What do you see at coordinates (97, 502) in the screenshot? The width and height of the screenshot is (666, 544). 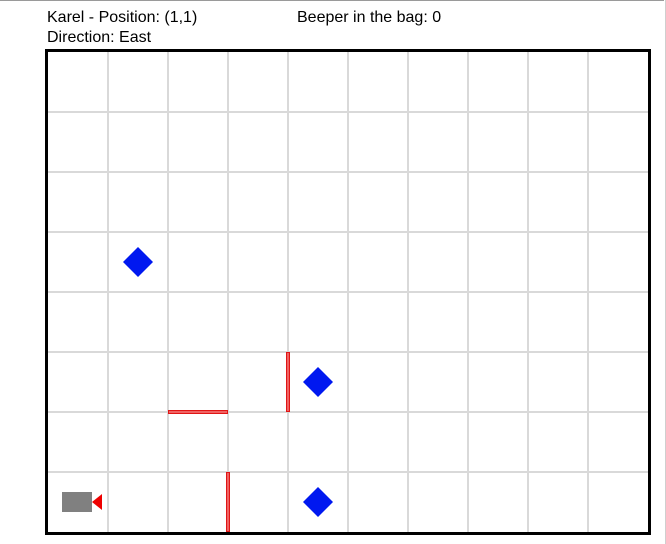 I see `karel-direction-arrow-icon` at bounding box center [97, 502].